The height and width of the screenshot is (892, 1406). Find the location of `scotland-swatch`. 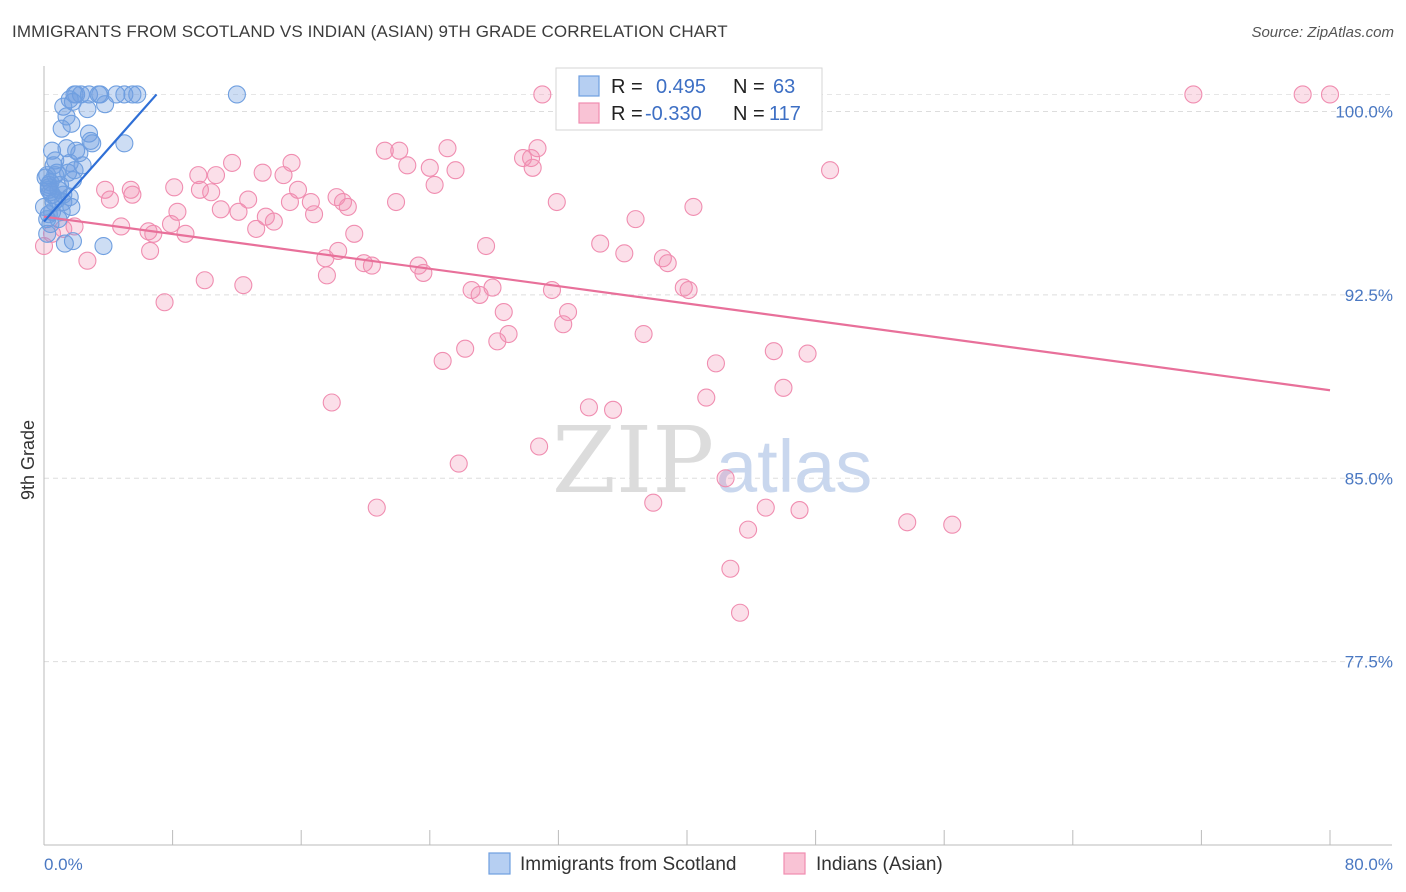

scotland-swatch is located at coordinates (589, 86).